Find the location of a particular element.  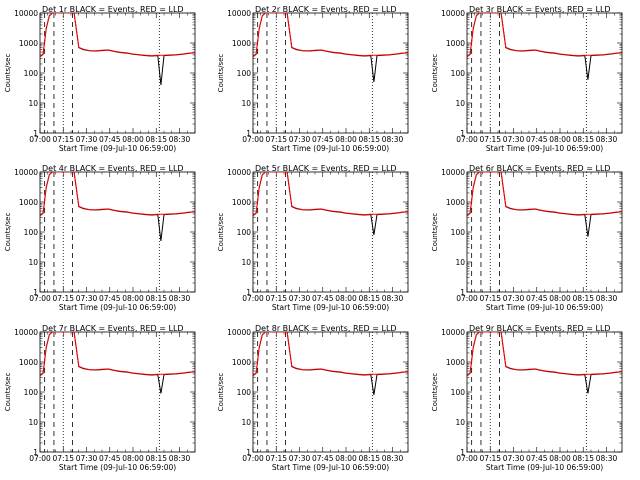

panel-title: Det 4r BLACK = Events, RED = LLD is located at coordinates (113, 168).